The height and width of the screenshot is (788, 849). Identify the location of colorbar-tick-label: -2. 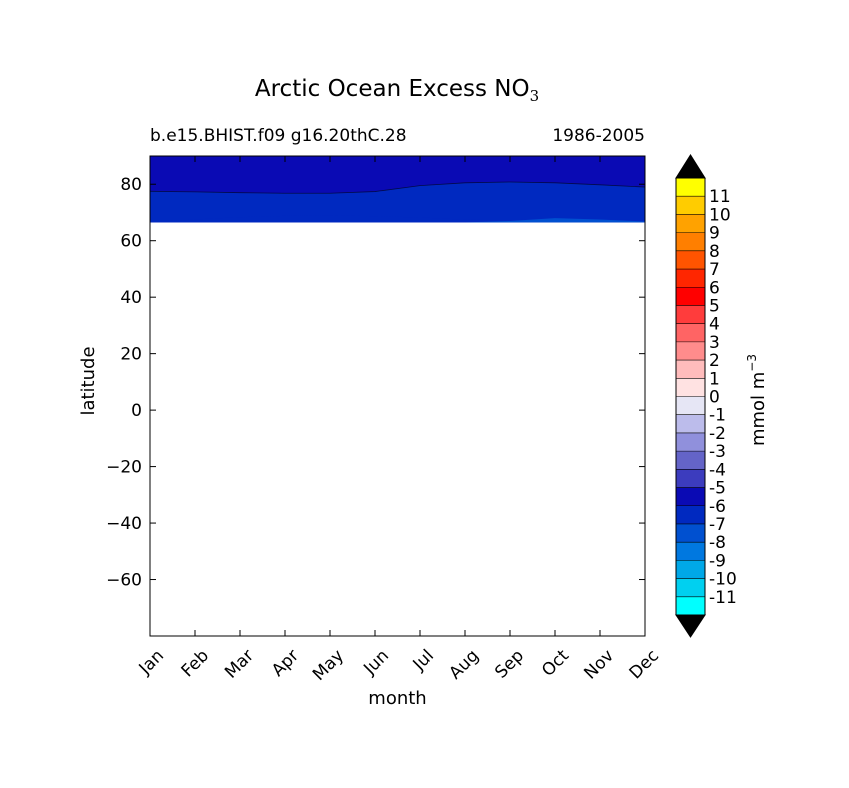
(717, 434).